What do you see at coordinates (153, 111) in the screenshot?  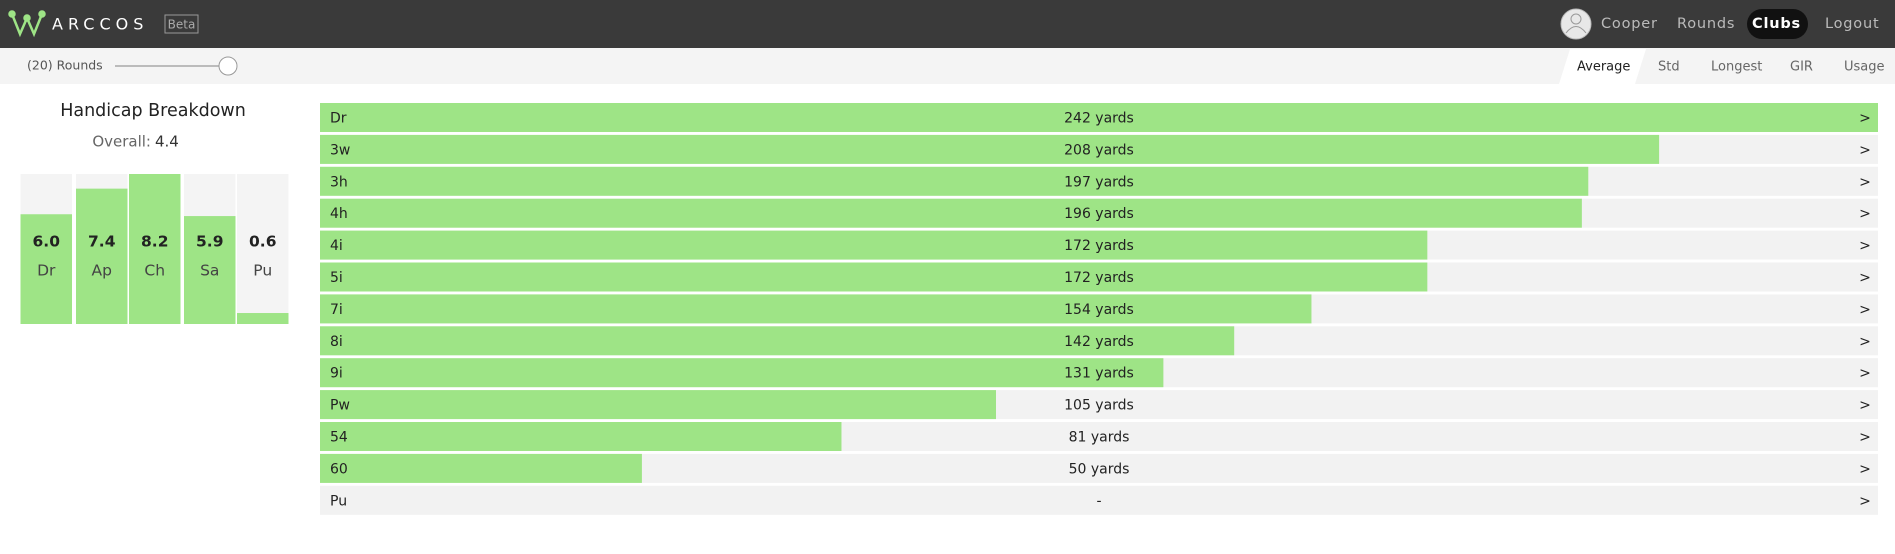 I see `panel-title: Handicap Breakdown` at bounding box center [153, 111].